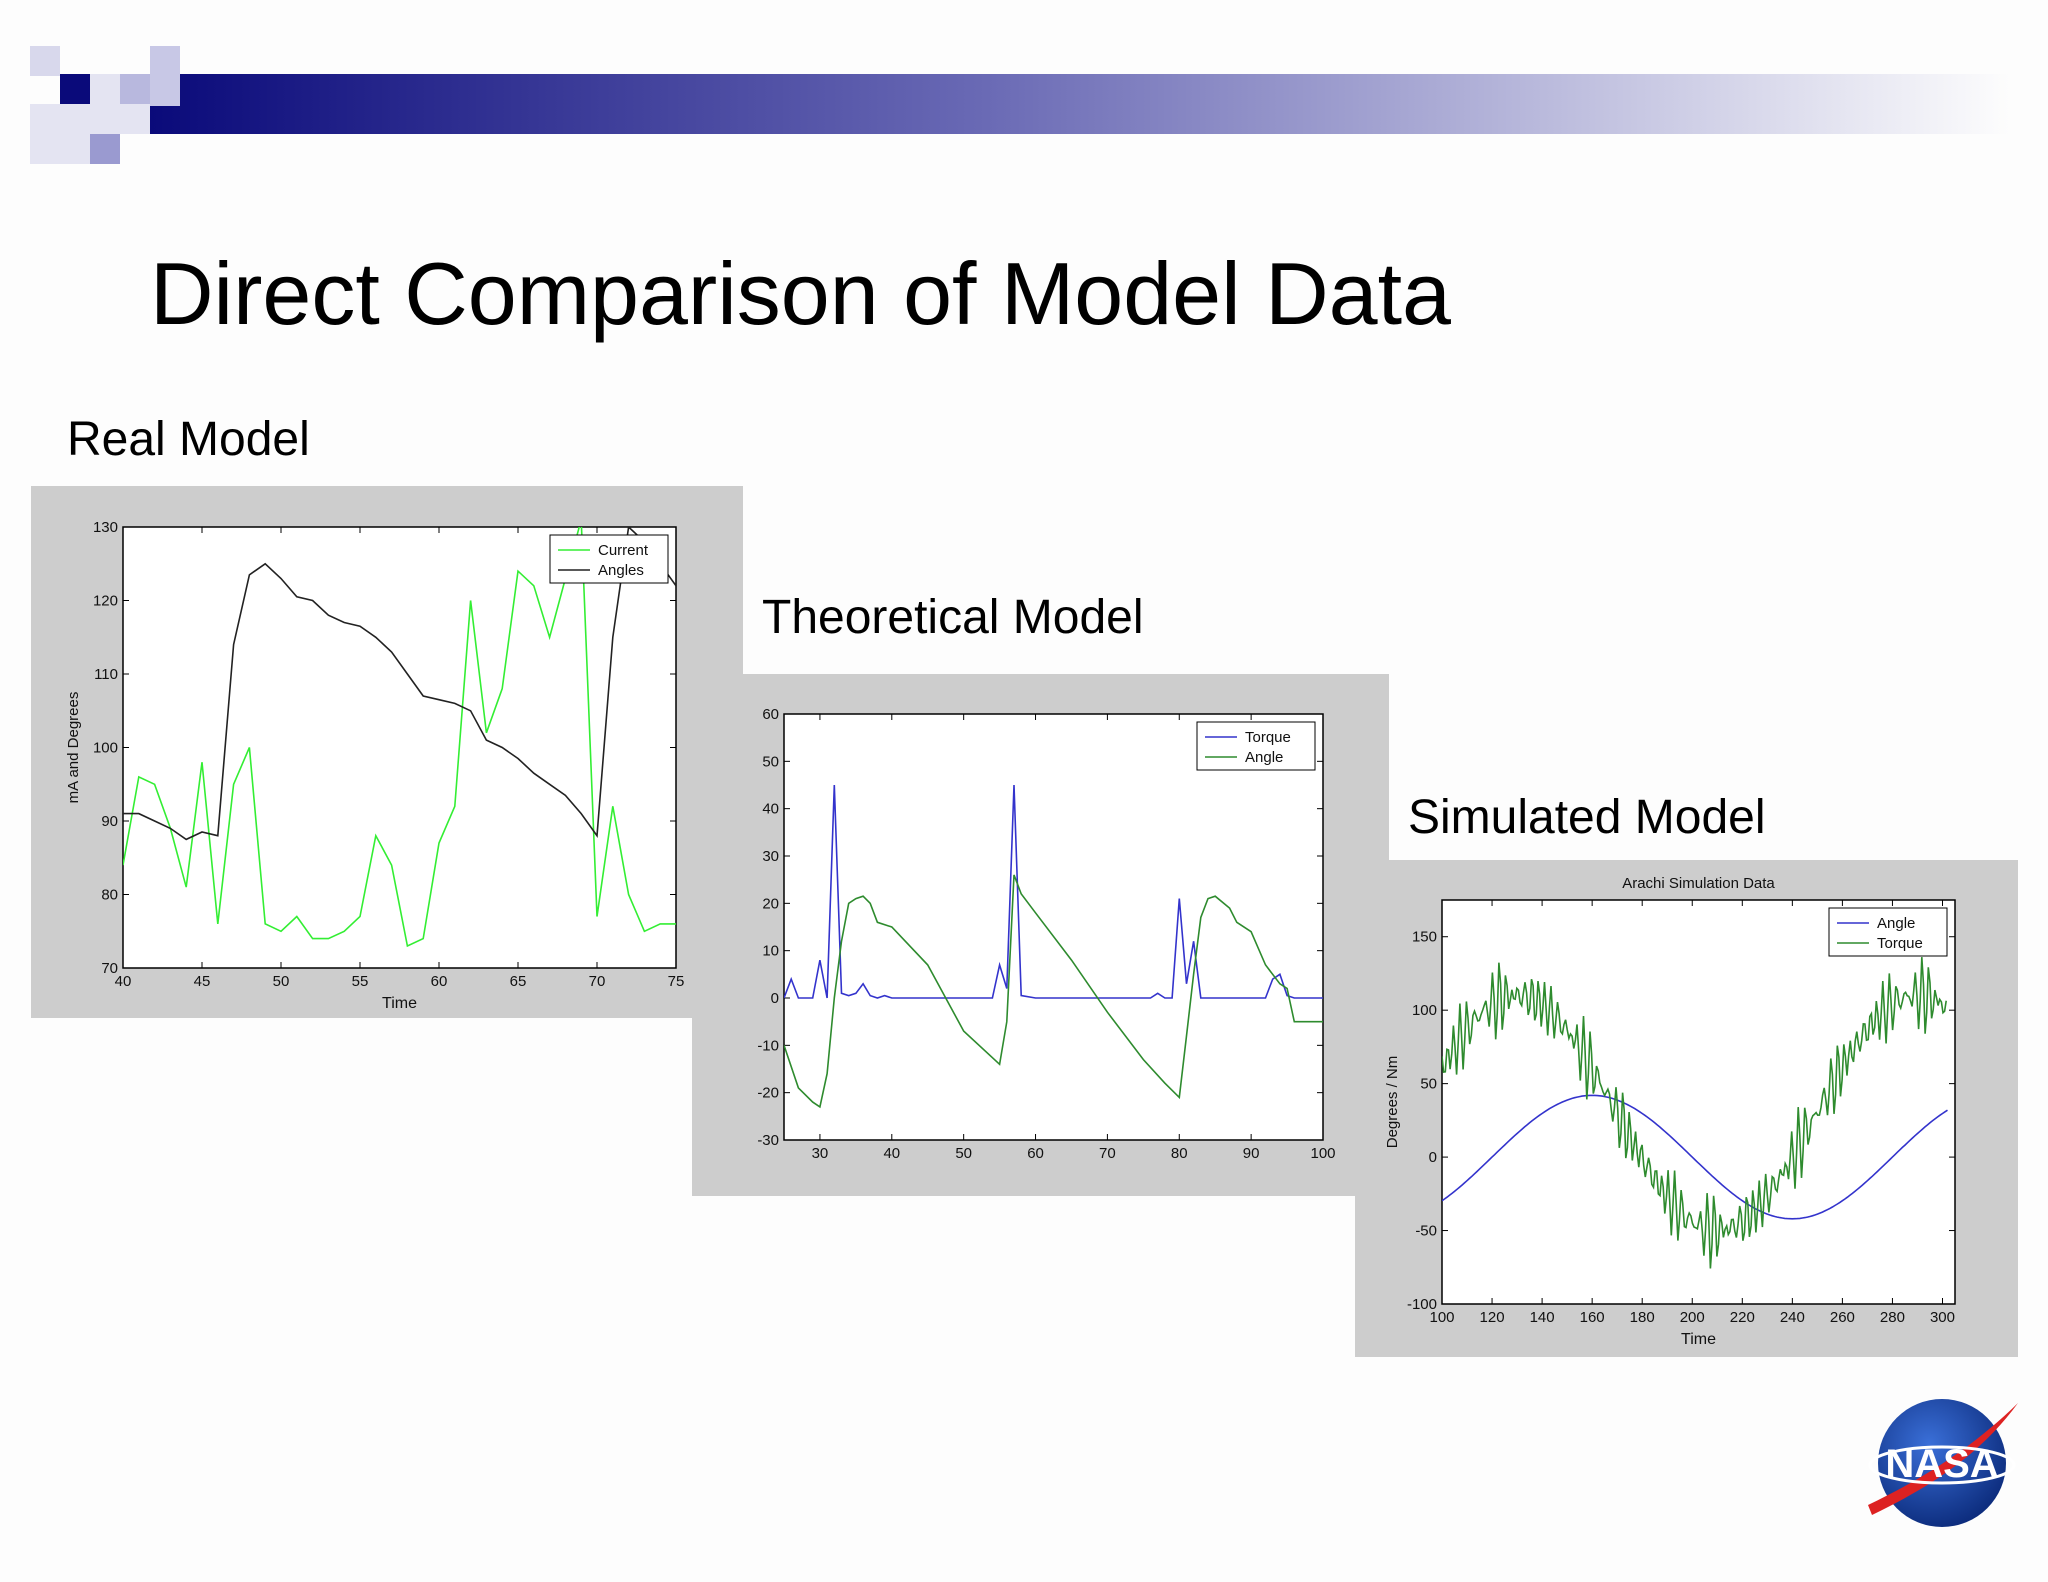 This screenshot has width=2048, height=1582. Describe the element at coordinates (399, 1003) in the screenshot. I see `chart1-x-axis-label: Time` at that location.